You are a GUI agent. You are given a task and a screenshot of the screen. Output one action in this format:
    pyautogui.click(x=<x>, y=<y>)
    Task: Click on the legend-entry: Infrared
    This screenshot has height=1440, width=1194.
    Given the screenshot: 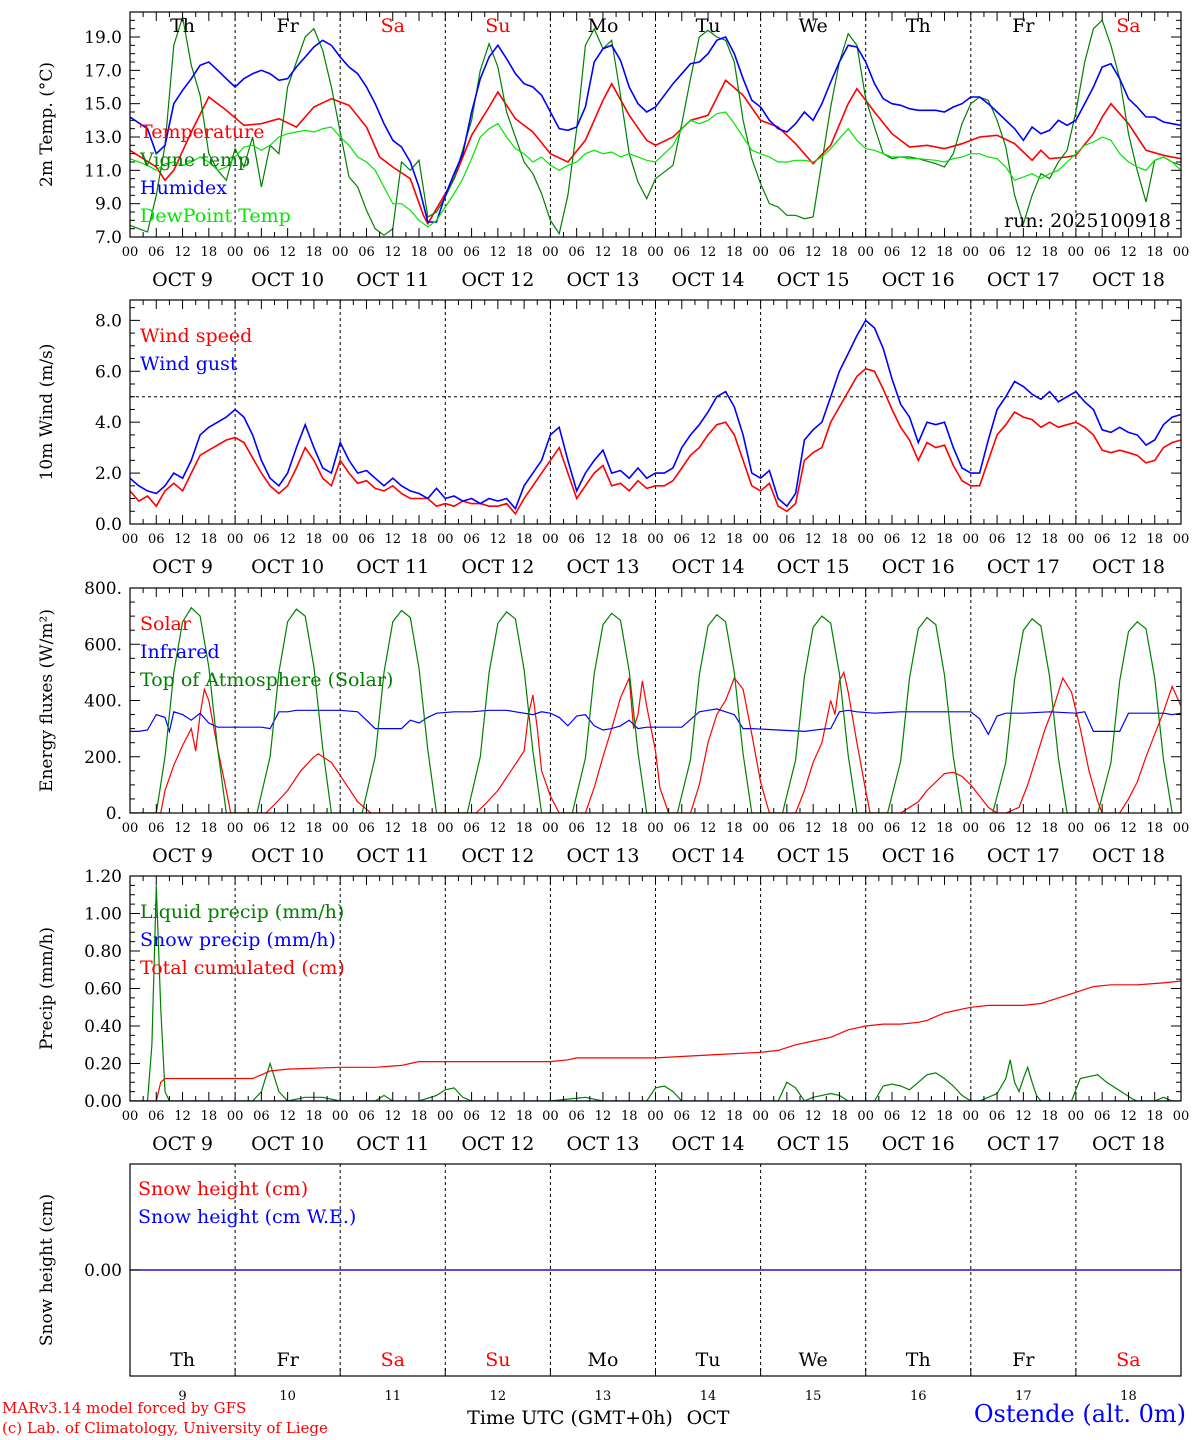 What is the action you would take?
    pyautogui.click(x=180, y=652)
    